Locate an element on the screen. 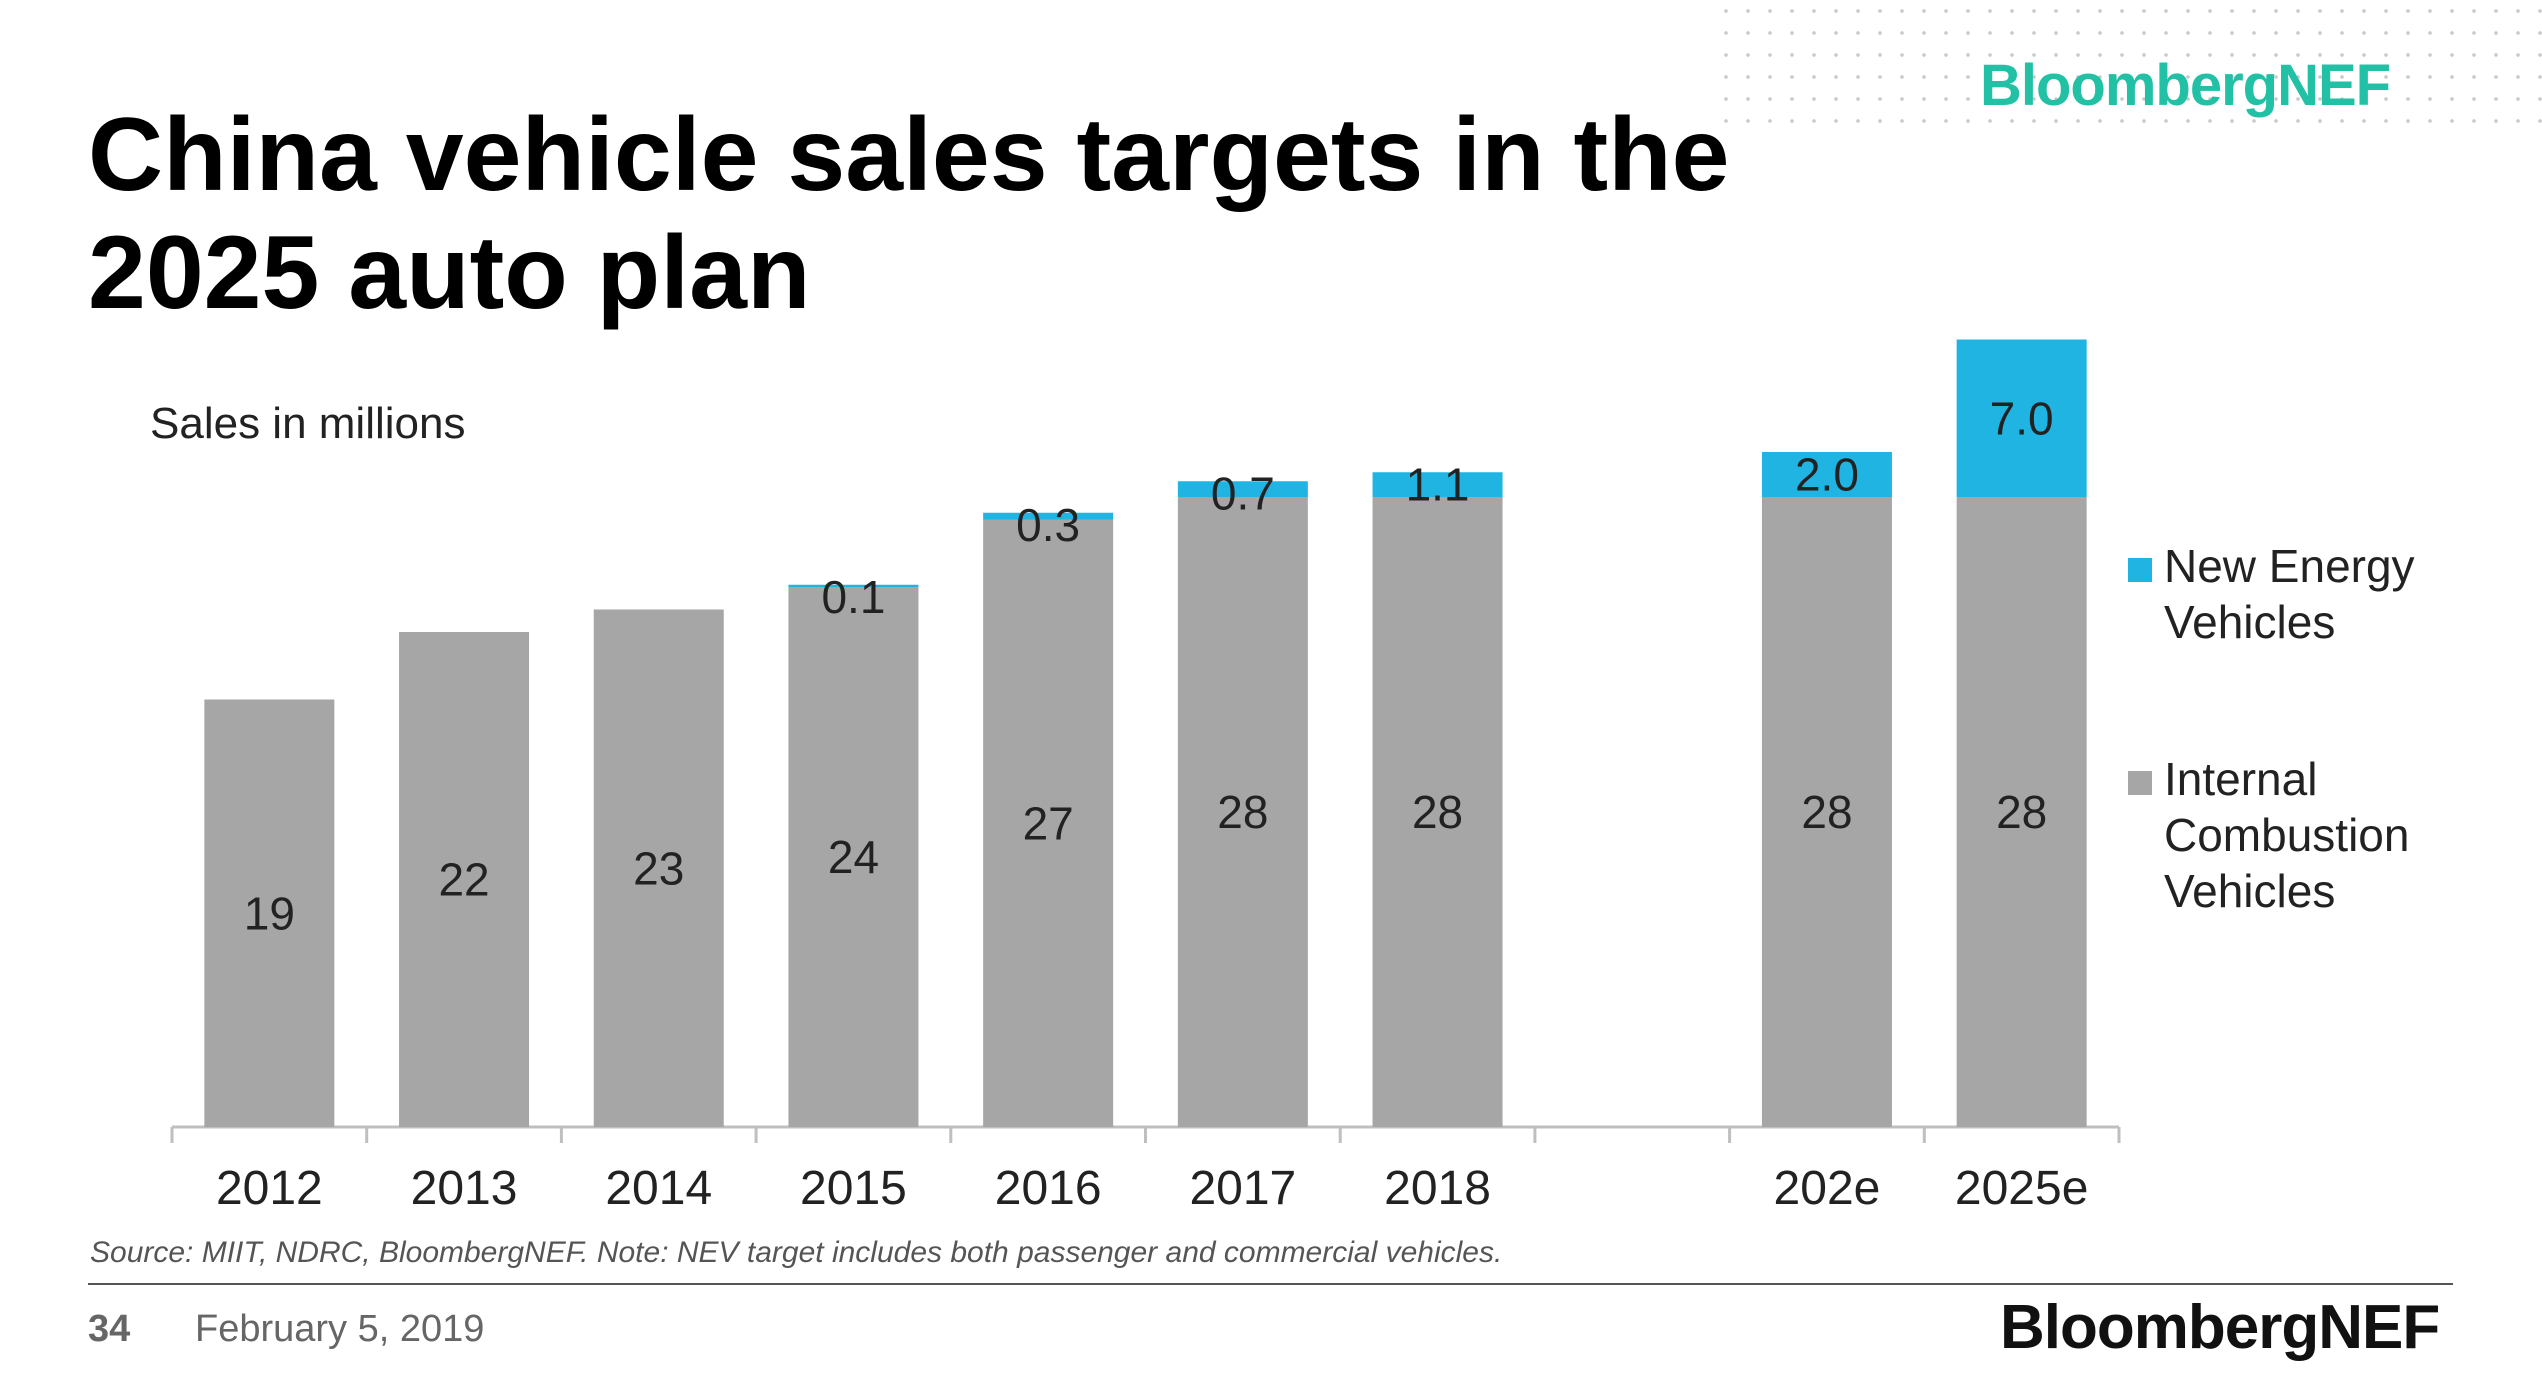 The height and width of the screenshot is (1395, 2542). bar-ice-202e is located at coordinates (1826, 812).